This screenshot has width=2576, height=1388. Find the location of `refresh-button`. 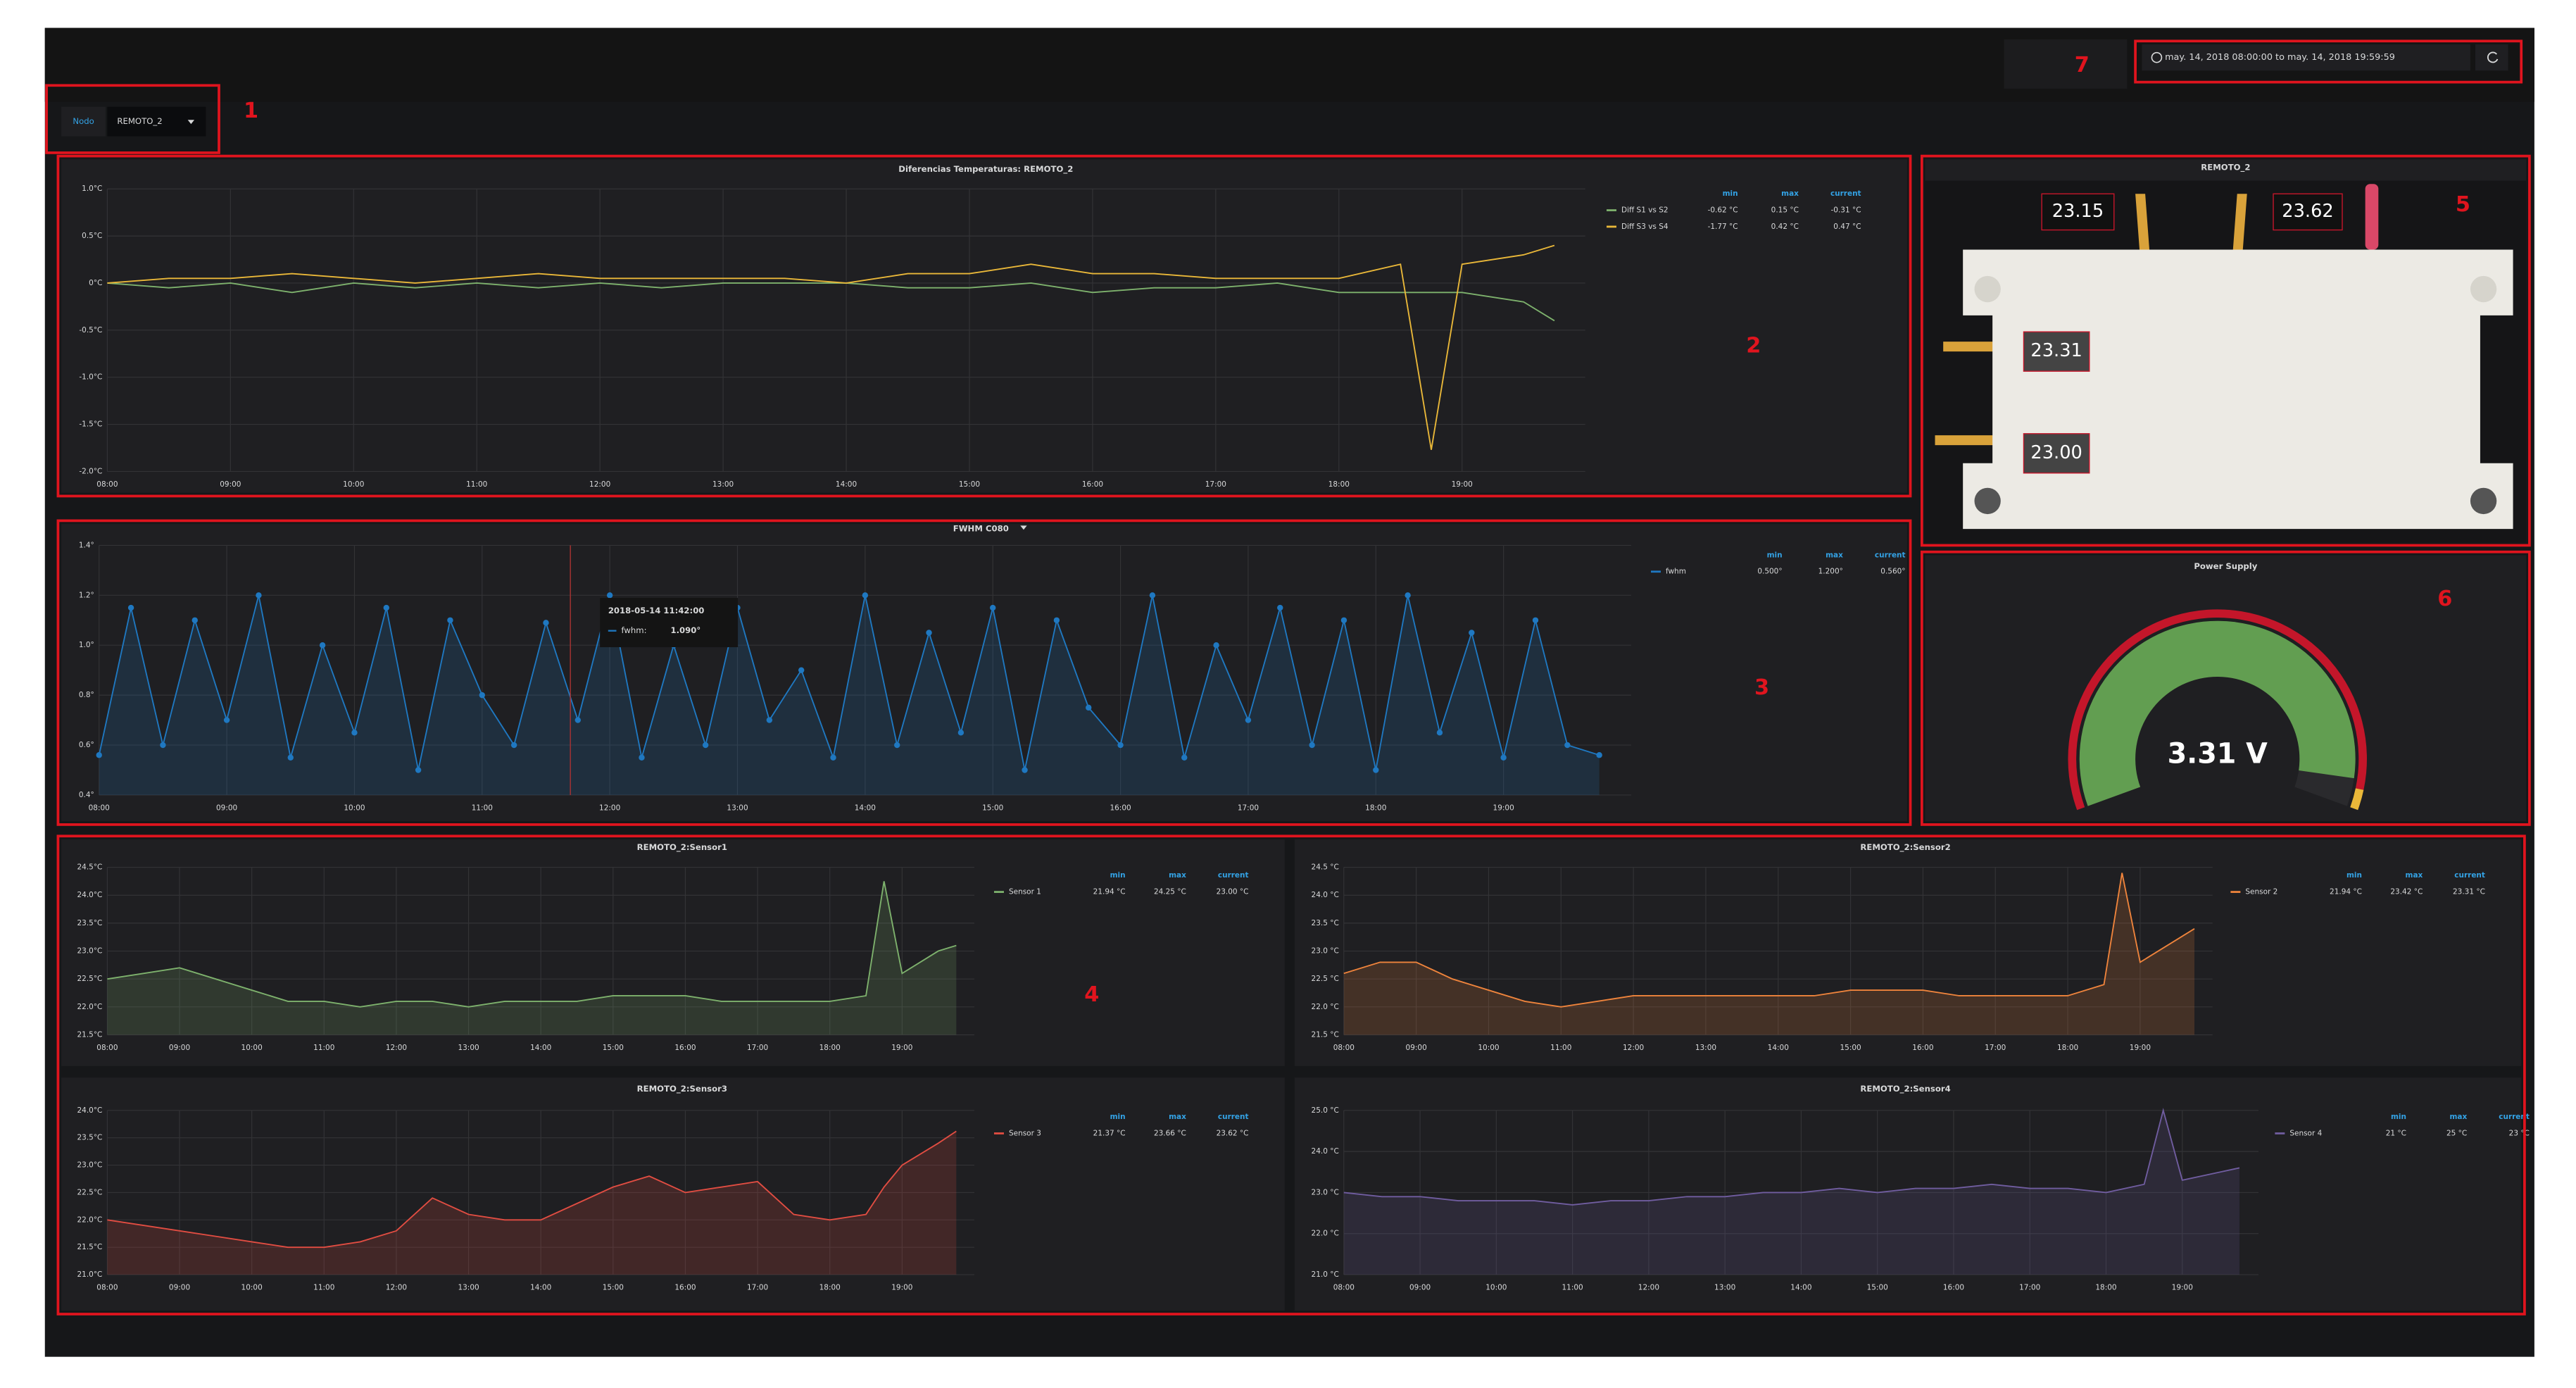

refresh-button is located at coordinates (2492, 58).